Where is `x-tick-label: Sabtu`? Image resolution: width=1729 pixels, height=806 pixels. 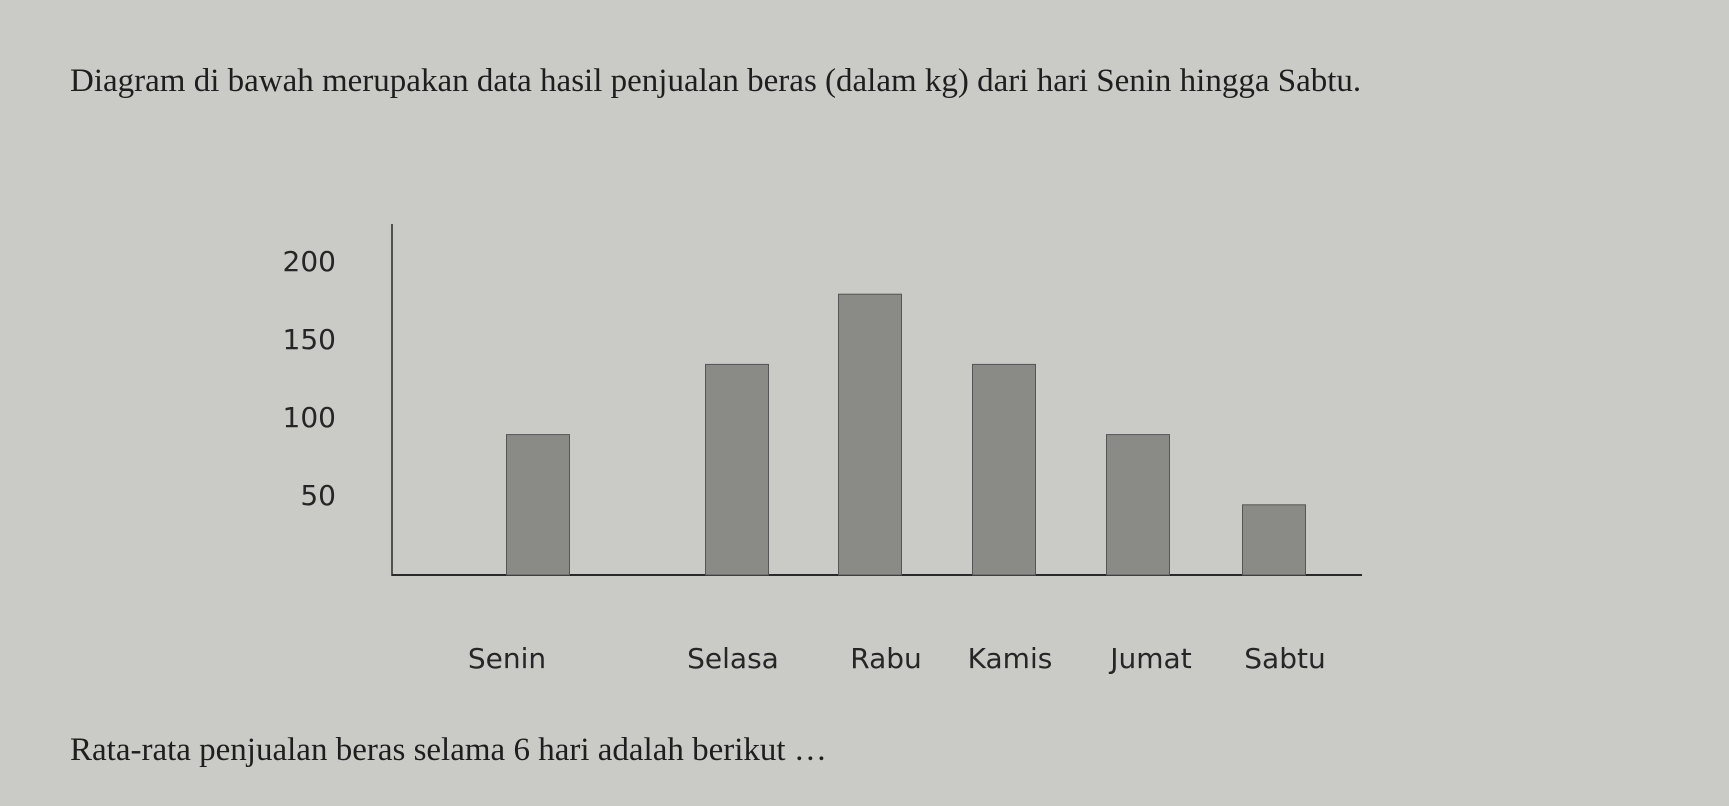 x-tick-label: Sabtu is located at coordinates (1284, 658).